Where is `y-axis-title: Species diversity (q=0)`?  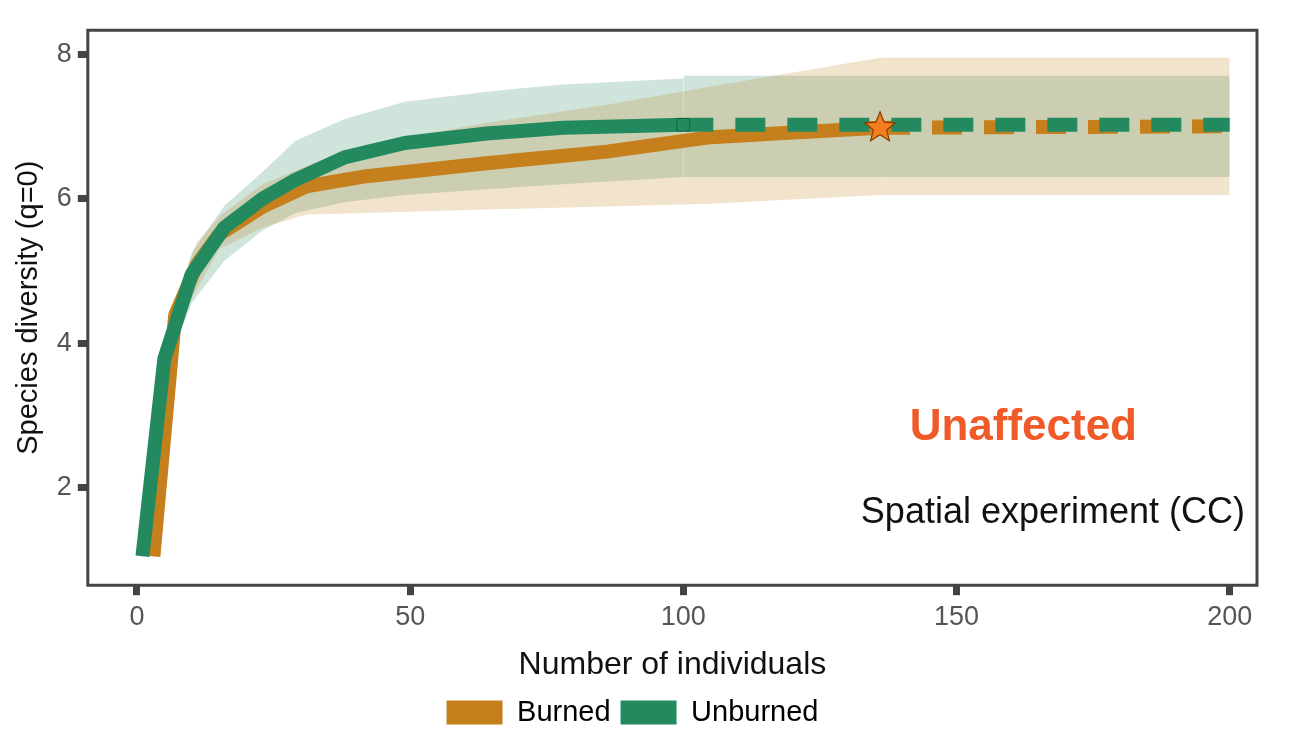
y-axis-title: Species diversity (q=0) is located at coordinates (27, 307).